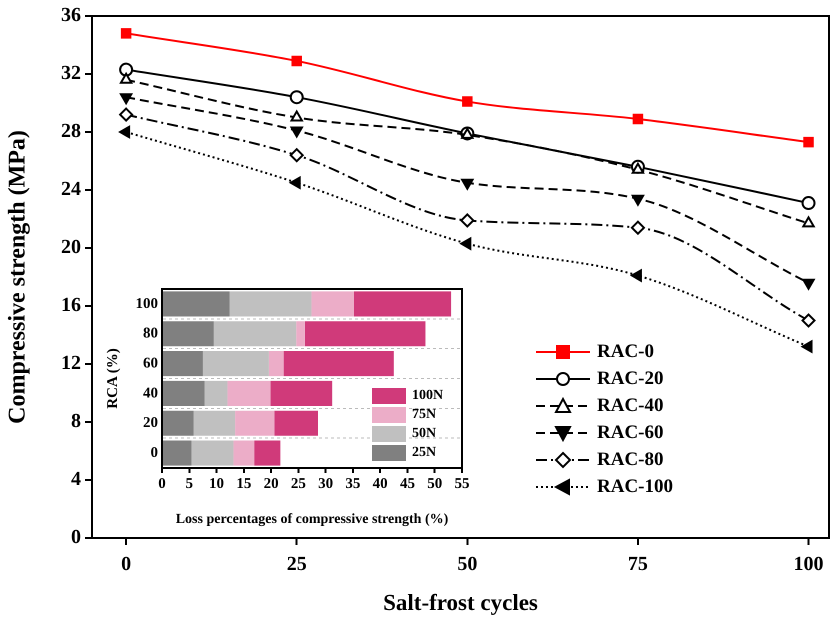  Describe the element at coordinates (244, 484) in the screenshot. I see `x-tick-label: 15` at that location.